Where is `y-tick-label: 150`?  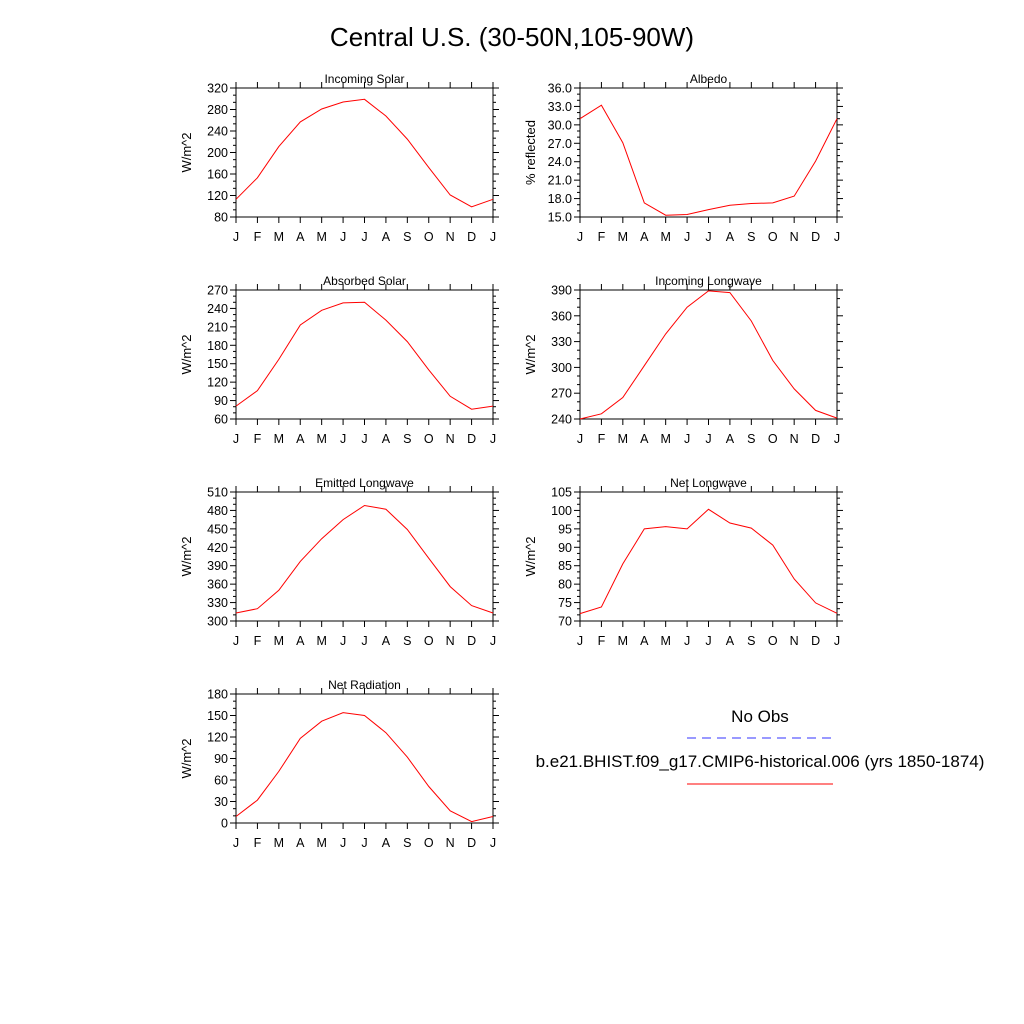 y-tick-label: 150 is located at coordinates (217, 364).